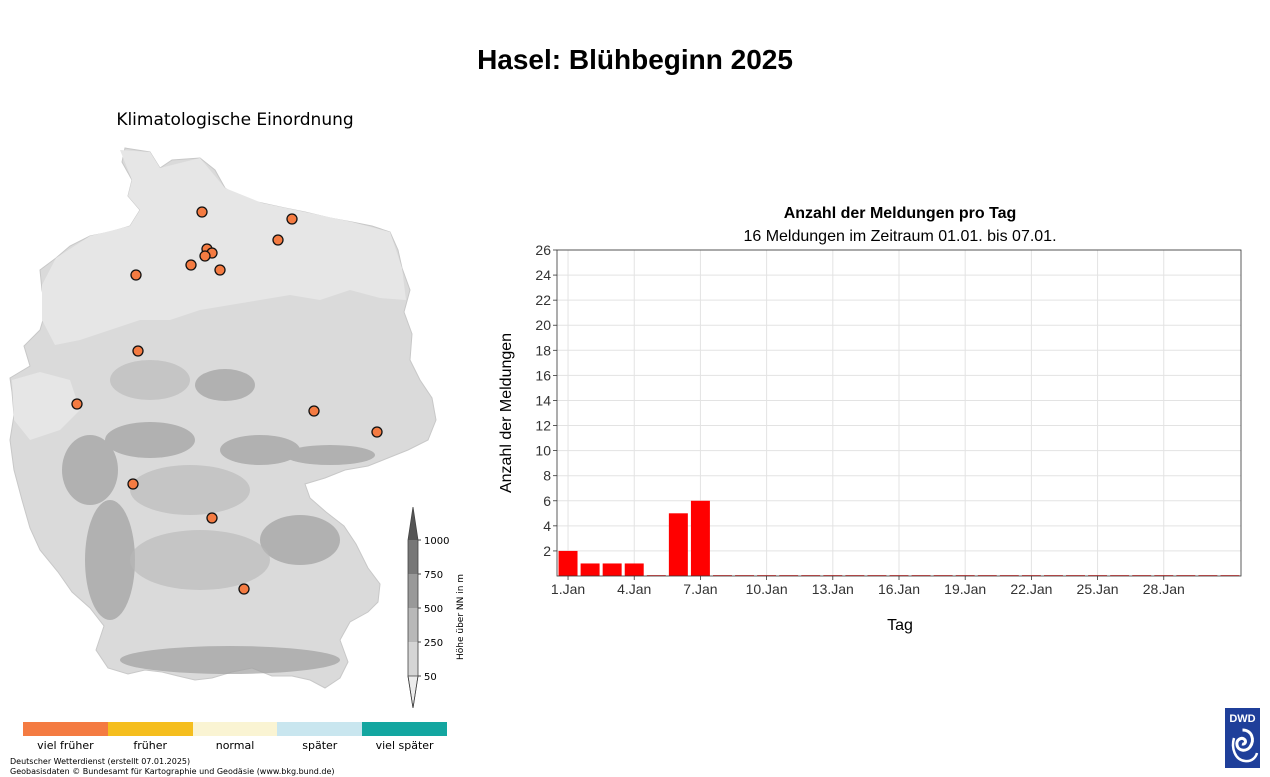  I want to click on y-tick-label: 20, so click(543, 325).